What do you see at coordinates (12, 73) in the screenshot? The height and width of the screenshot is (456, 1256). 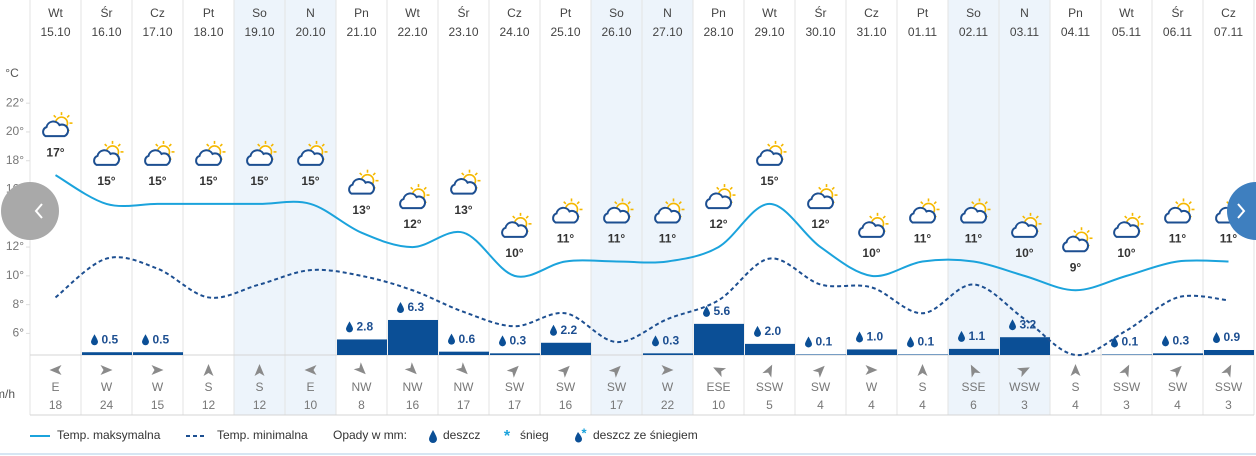 I see `y-unit: °C` at bounding box center [12, 73].